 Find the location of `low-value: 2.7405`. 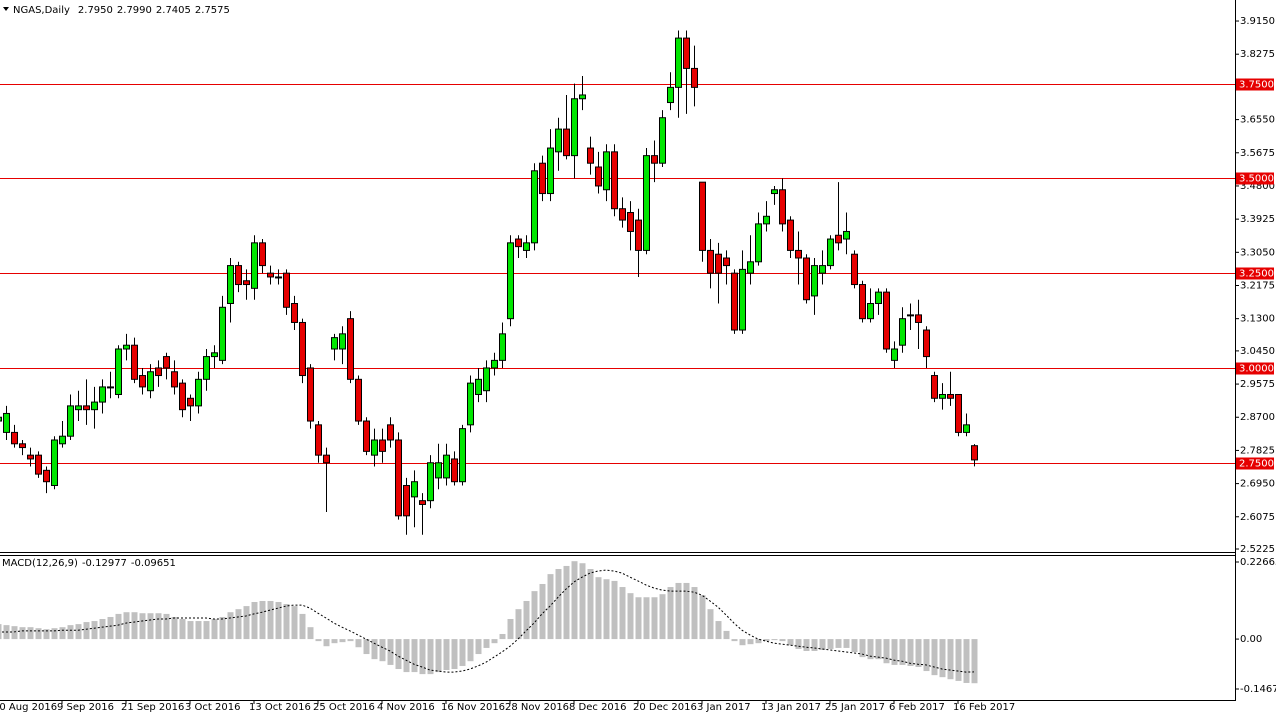

low-value: 2.7405 is located at coordinates (173, 10).